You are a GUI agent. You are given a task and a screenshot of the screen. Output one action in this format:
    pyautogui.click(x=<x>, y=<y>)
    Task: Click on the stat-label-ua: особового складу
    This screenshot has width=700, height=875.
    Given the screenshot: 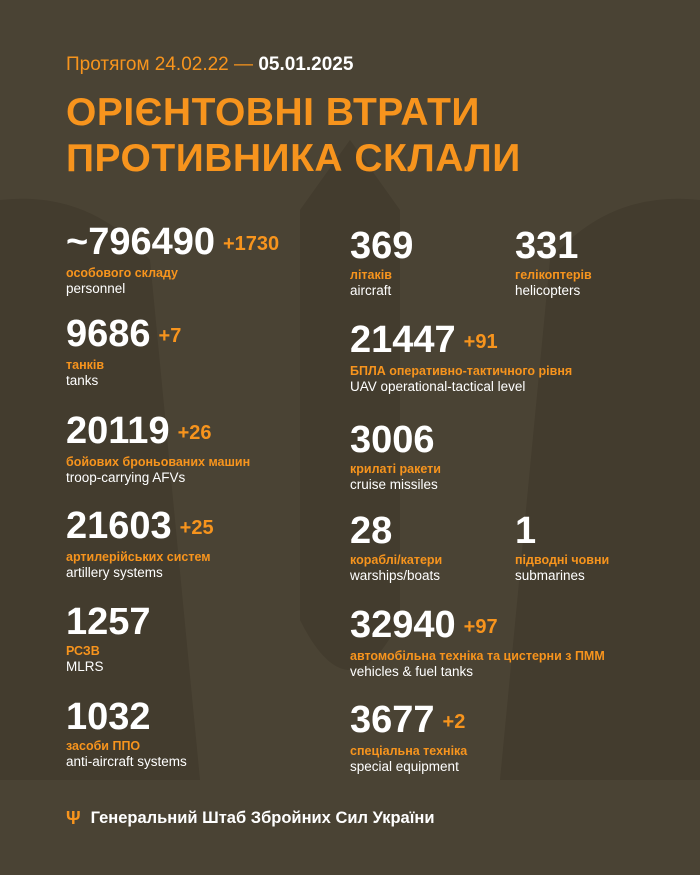 What is the action you would take?
    pyautogui.click(x=122, y=273)
    